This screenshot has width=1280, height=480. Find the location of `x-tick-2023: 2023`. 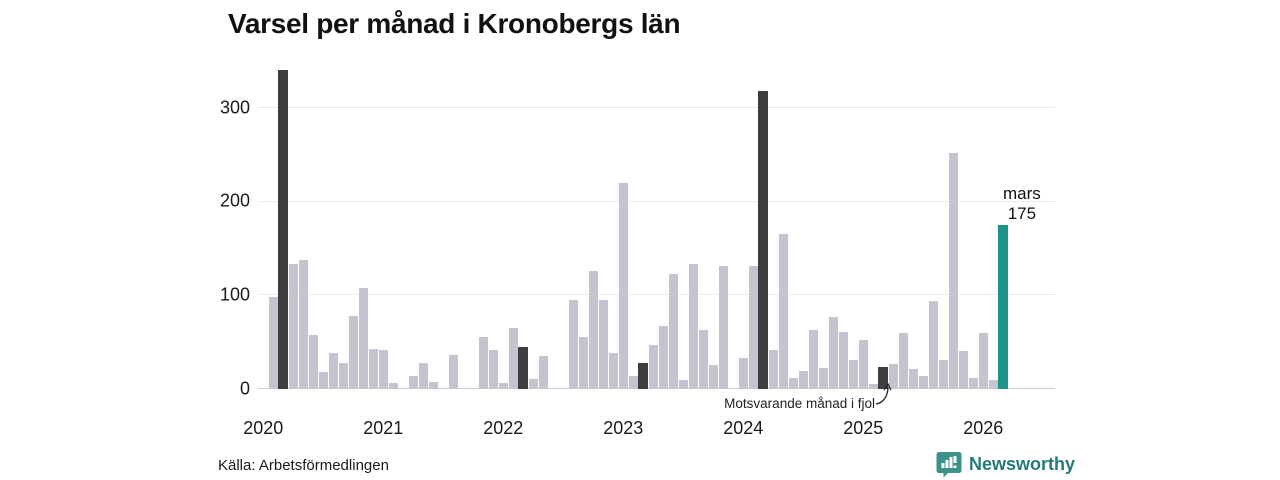

x-tick-2023: 2023 is located at coordinates (623, 428).